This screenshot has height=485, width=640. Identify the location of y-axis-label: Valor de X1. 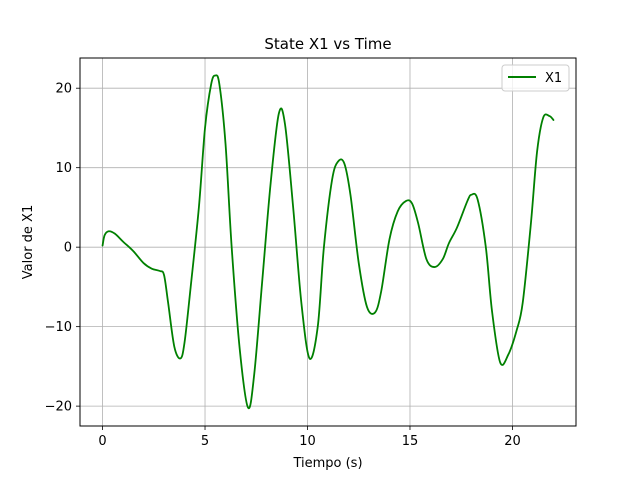
(28, 242).